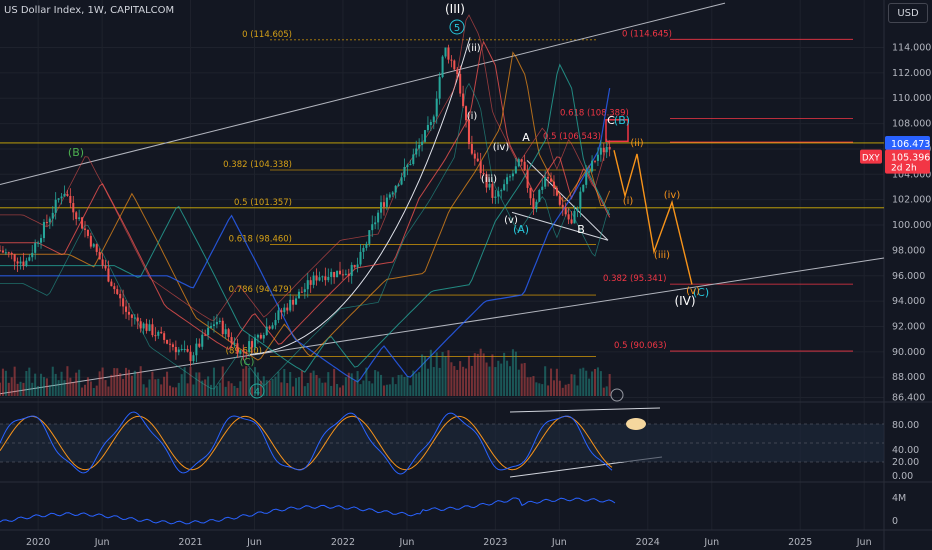  I want to click on wave-4: 4, so click(257, 392).